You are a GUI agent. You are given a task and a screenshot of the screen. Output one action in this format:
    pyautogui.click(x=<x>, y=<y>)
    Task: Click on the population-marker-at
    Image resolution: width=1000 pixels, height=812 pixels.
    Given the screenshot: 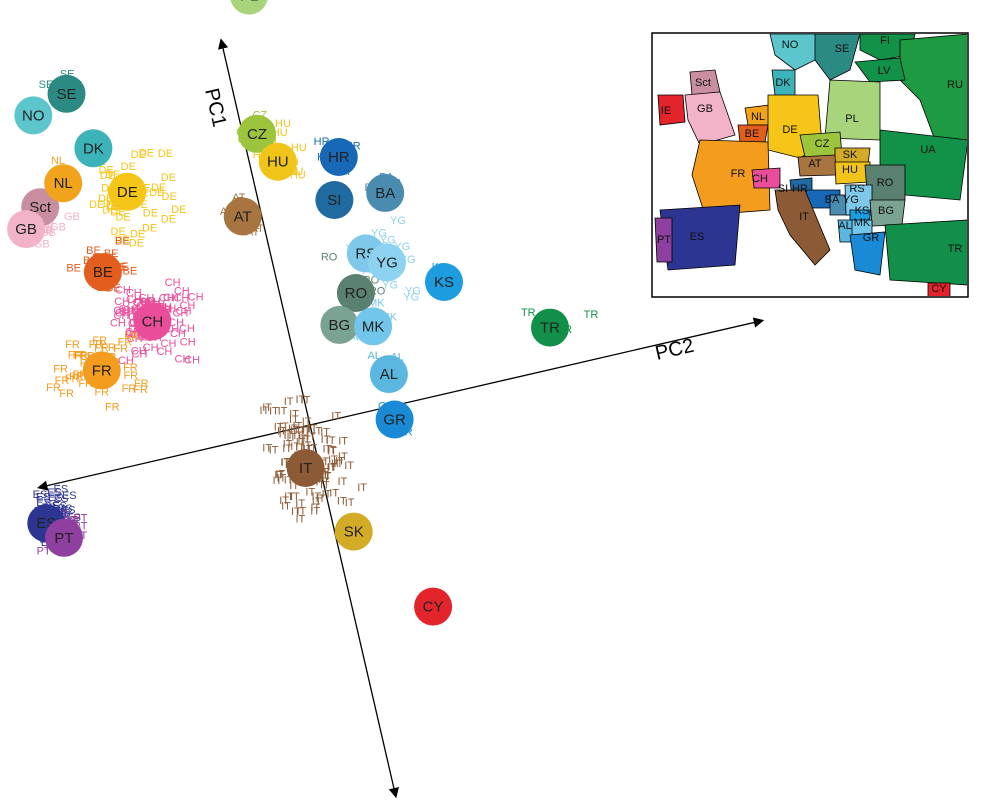 What is the action you would take?
    pyautogui.click(x=242, y=216)
    